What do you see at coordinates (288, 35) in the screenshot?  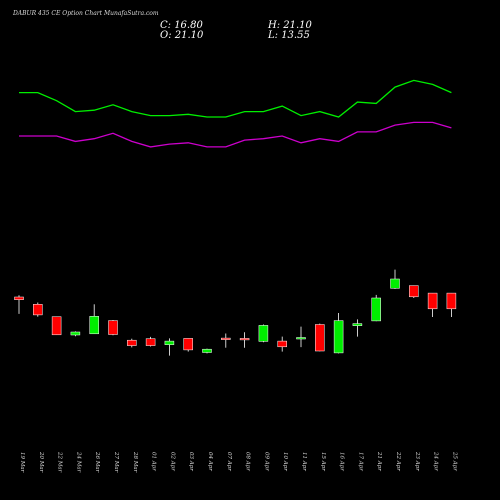 I see `low-readout: L: 13.55` at bounding box center [288, 35].